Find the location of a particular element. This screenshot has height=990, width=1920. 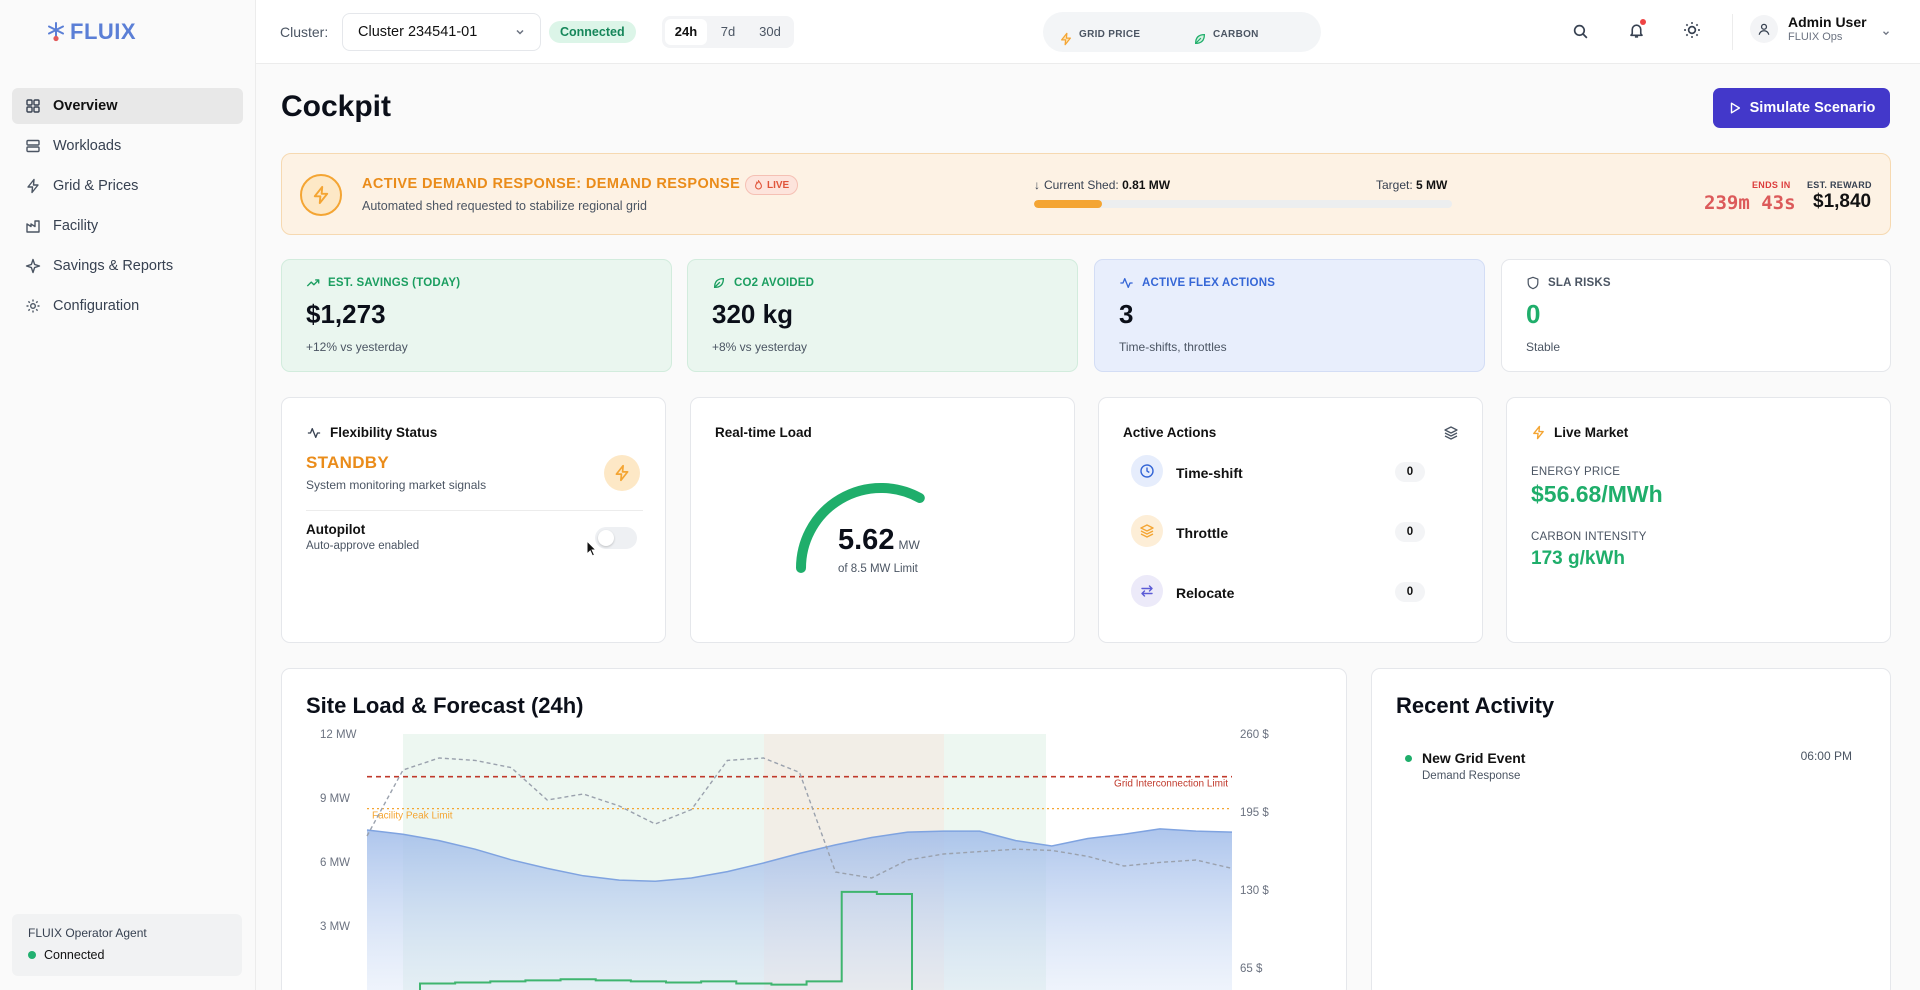

grid-icon is located at coordinates (33, 106).